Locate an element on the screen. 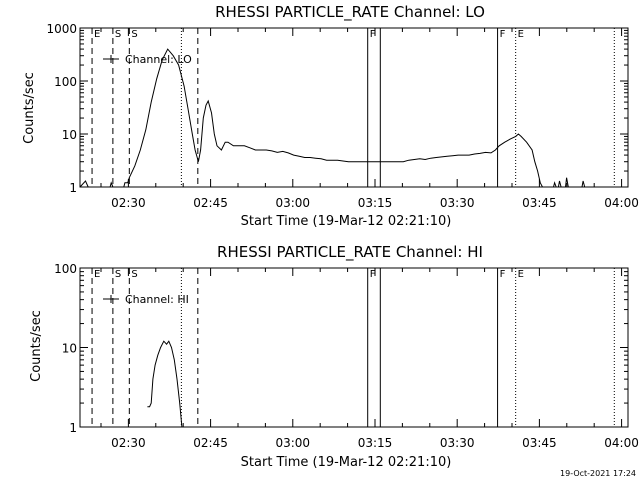 The height and width of the screenshot is (480, 640). generation-timestamp: 19-Oct-2021 17:24 is located at coordinates (598, 473).